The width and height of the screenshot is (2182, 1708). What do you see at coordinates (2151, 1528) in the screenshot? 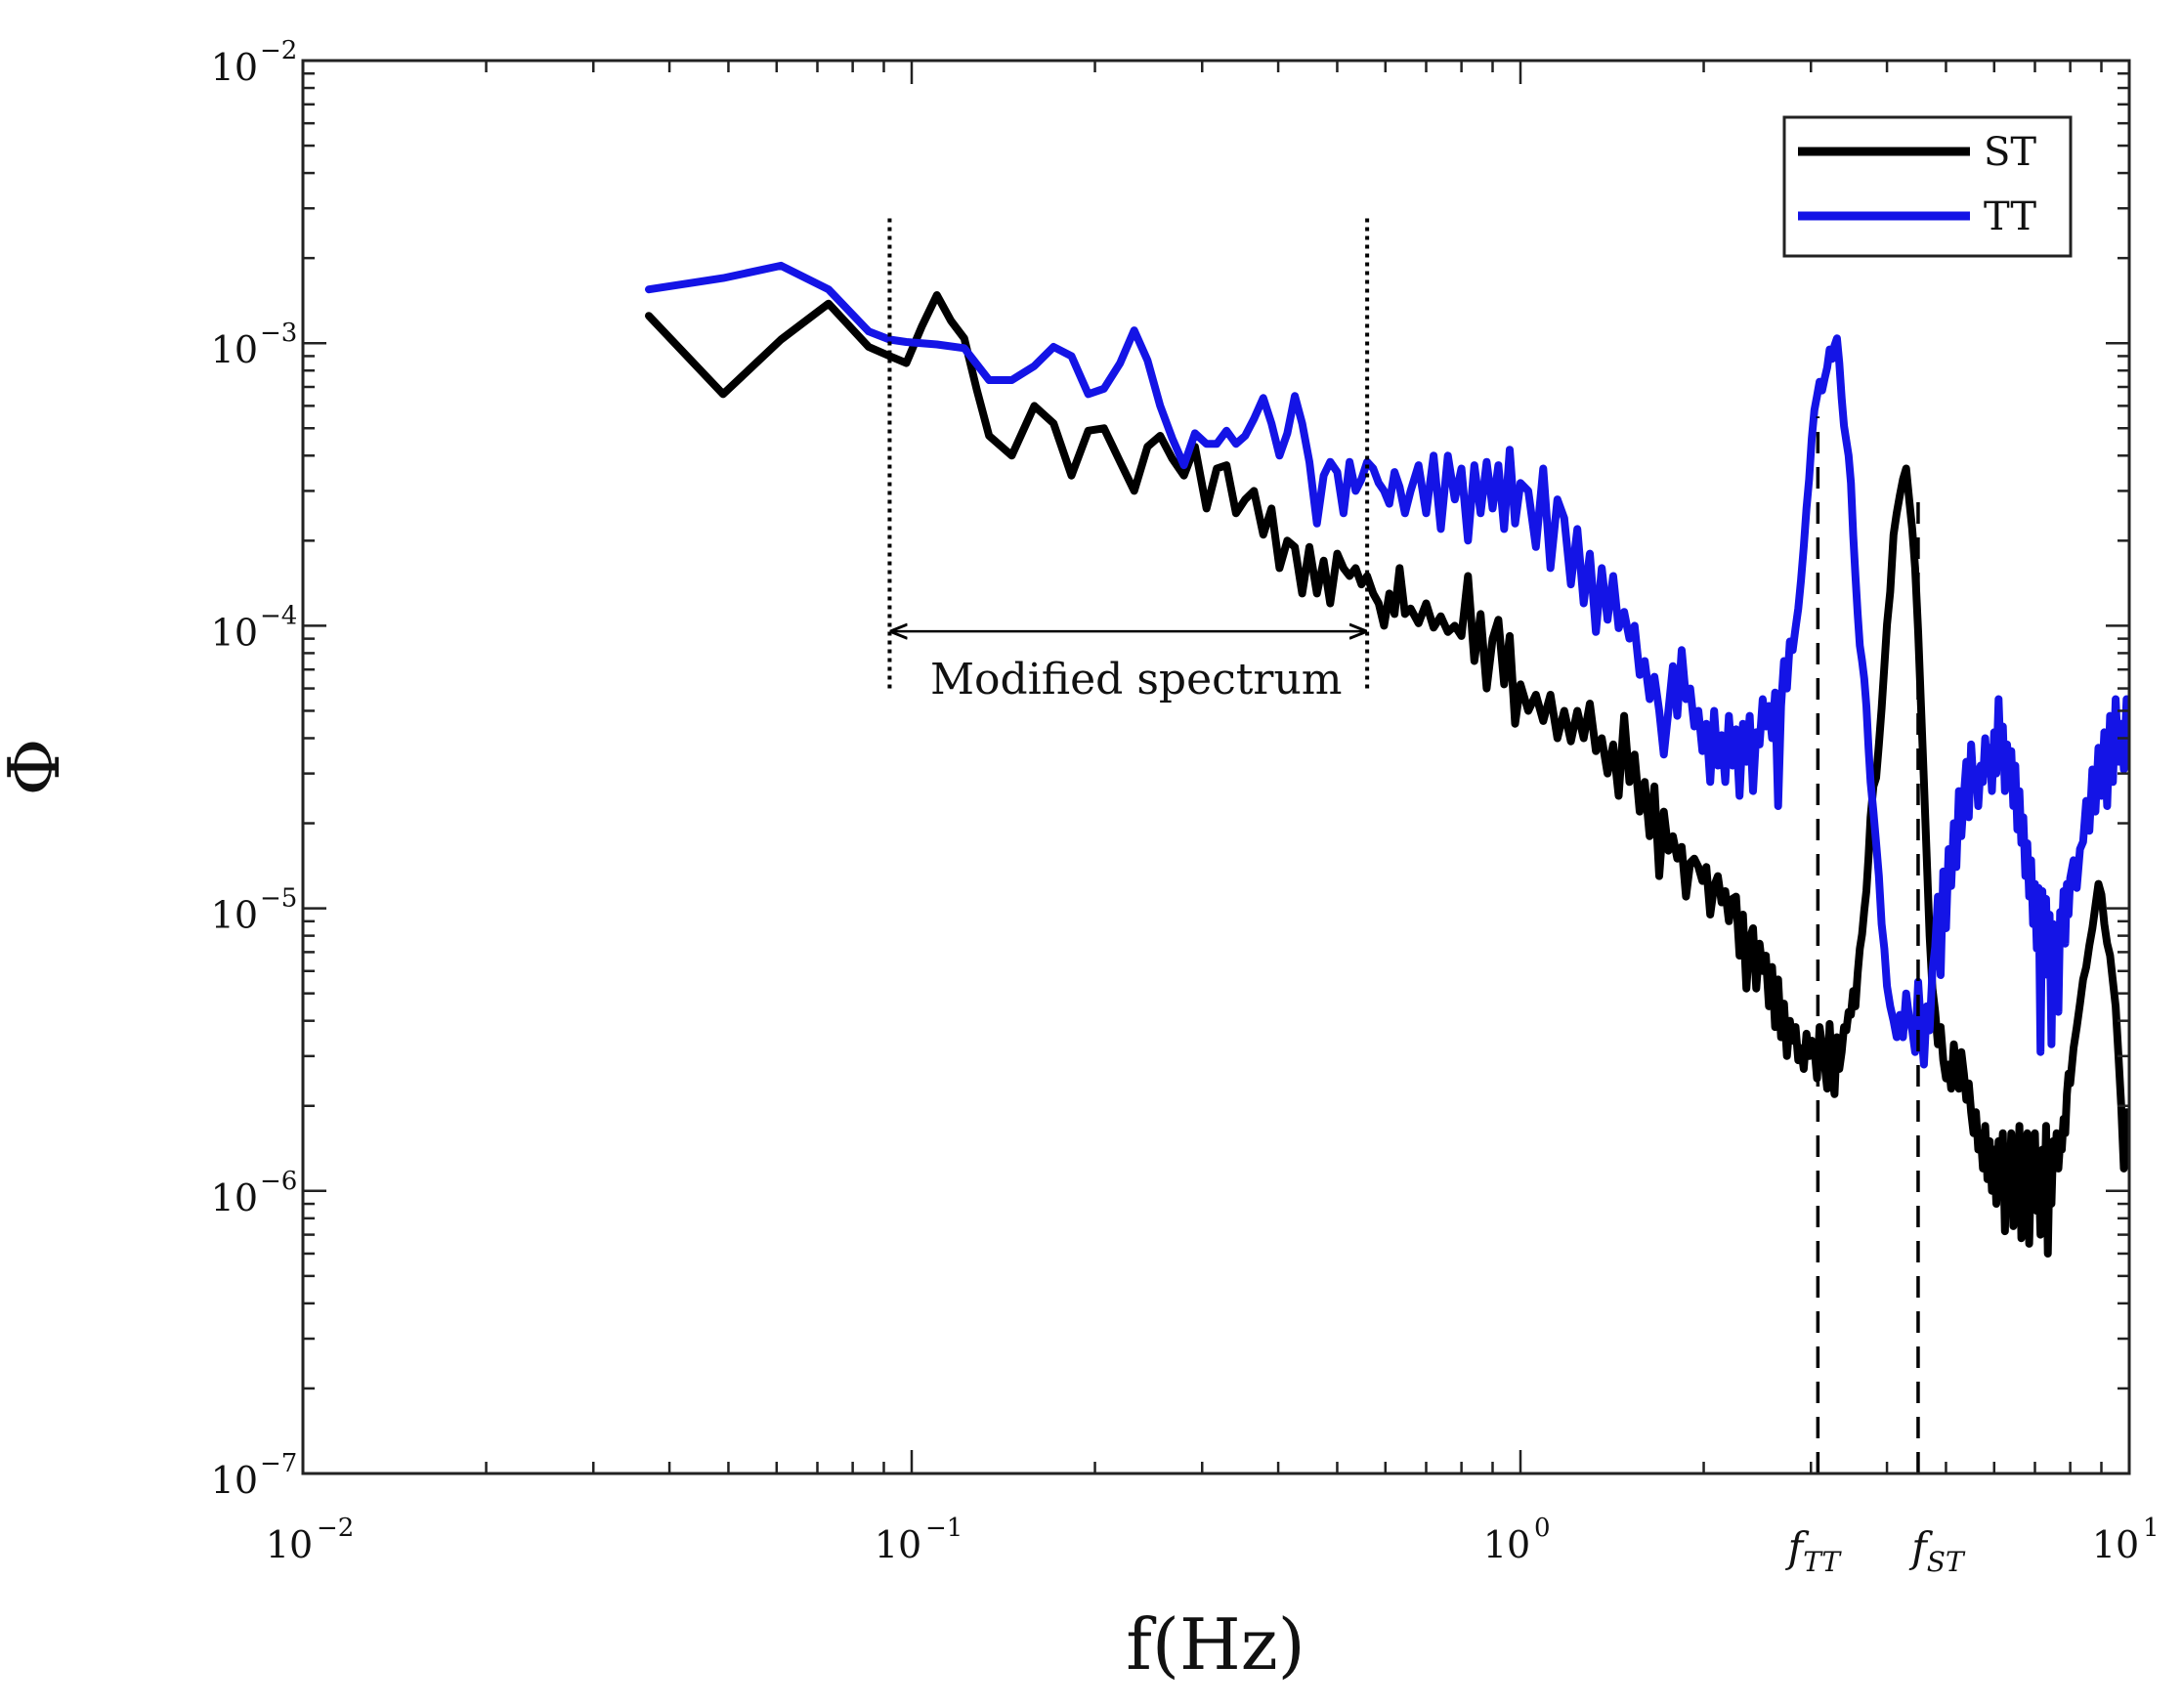
I see `x-tick-label-exp: 1` at bounding box center [2151, 1528].